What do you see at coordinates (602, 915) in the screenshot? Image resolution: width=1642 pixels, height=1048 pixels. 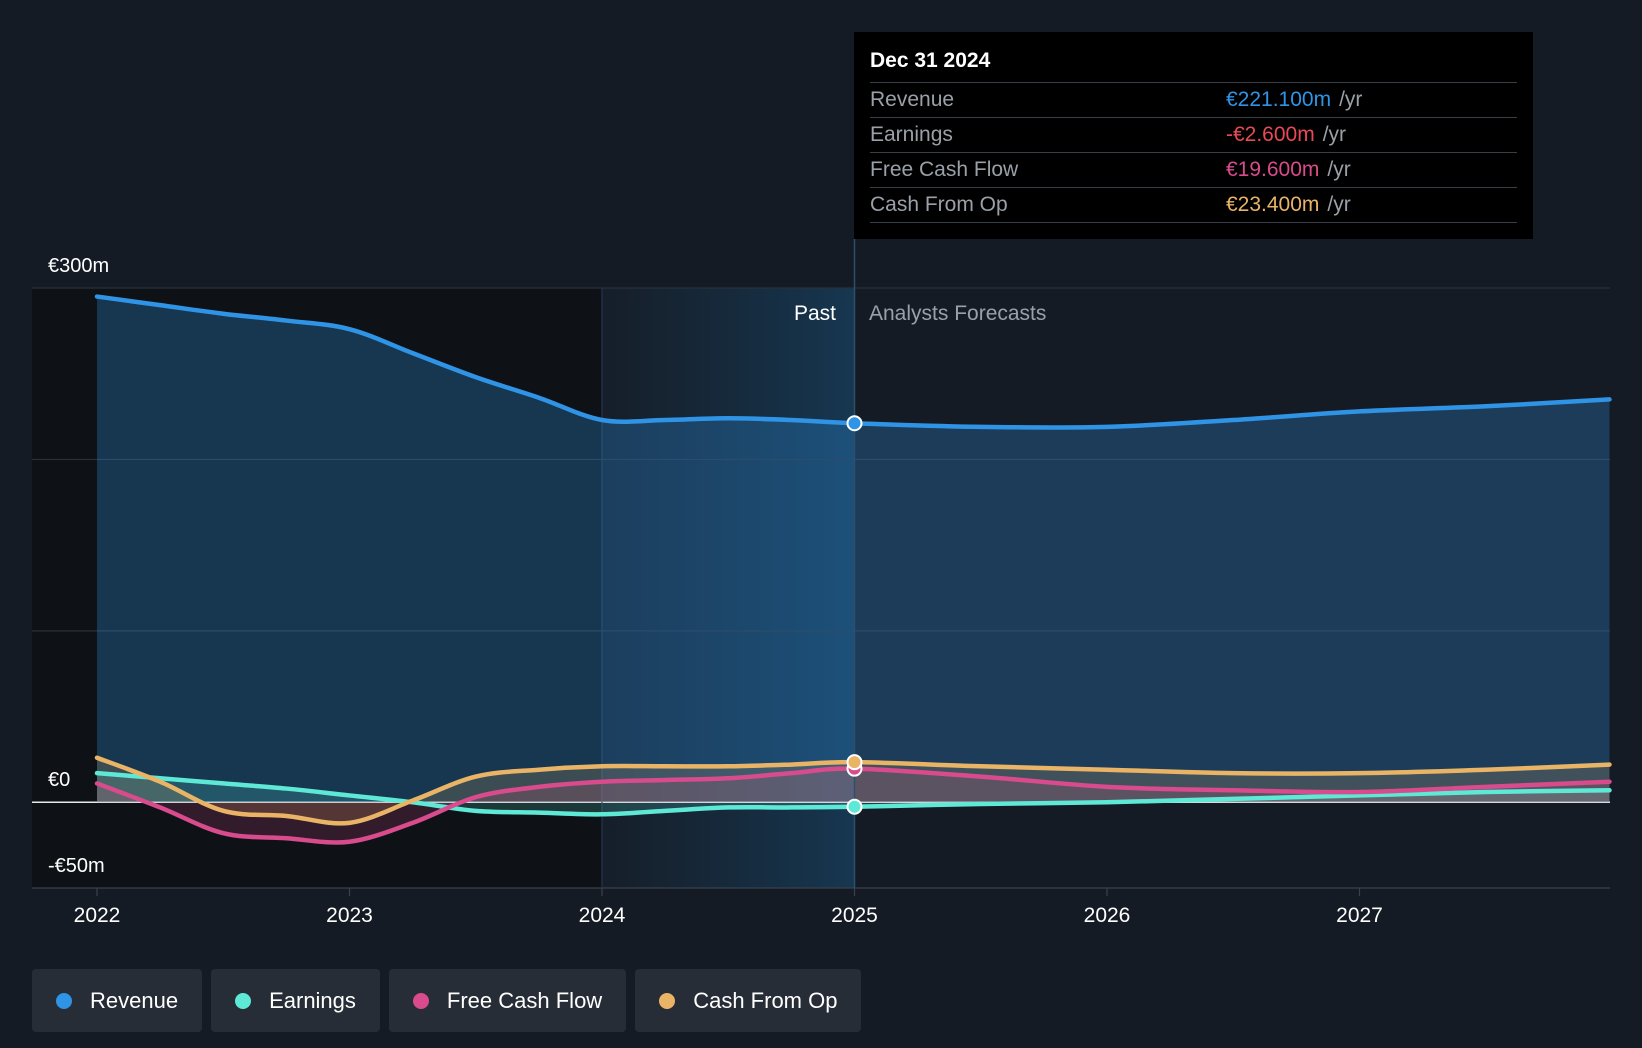 I see `x-tick-label: 2024` at bounding box center [602, 915].